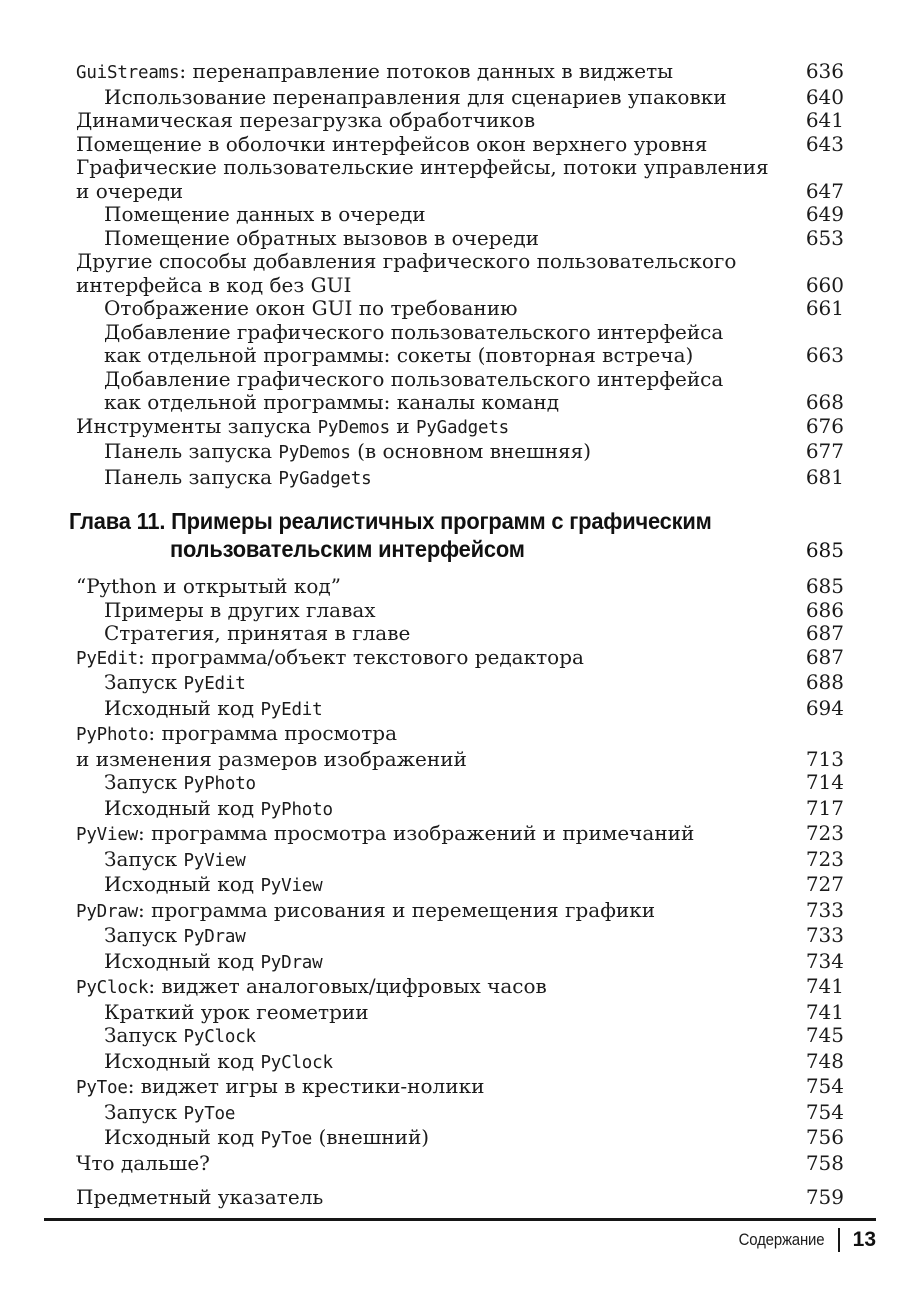 This screenshot has width=919, height=1314. Describe the element at coordinates (460, 1219) in the screenshot. I see `footer-rule` at that location.